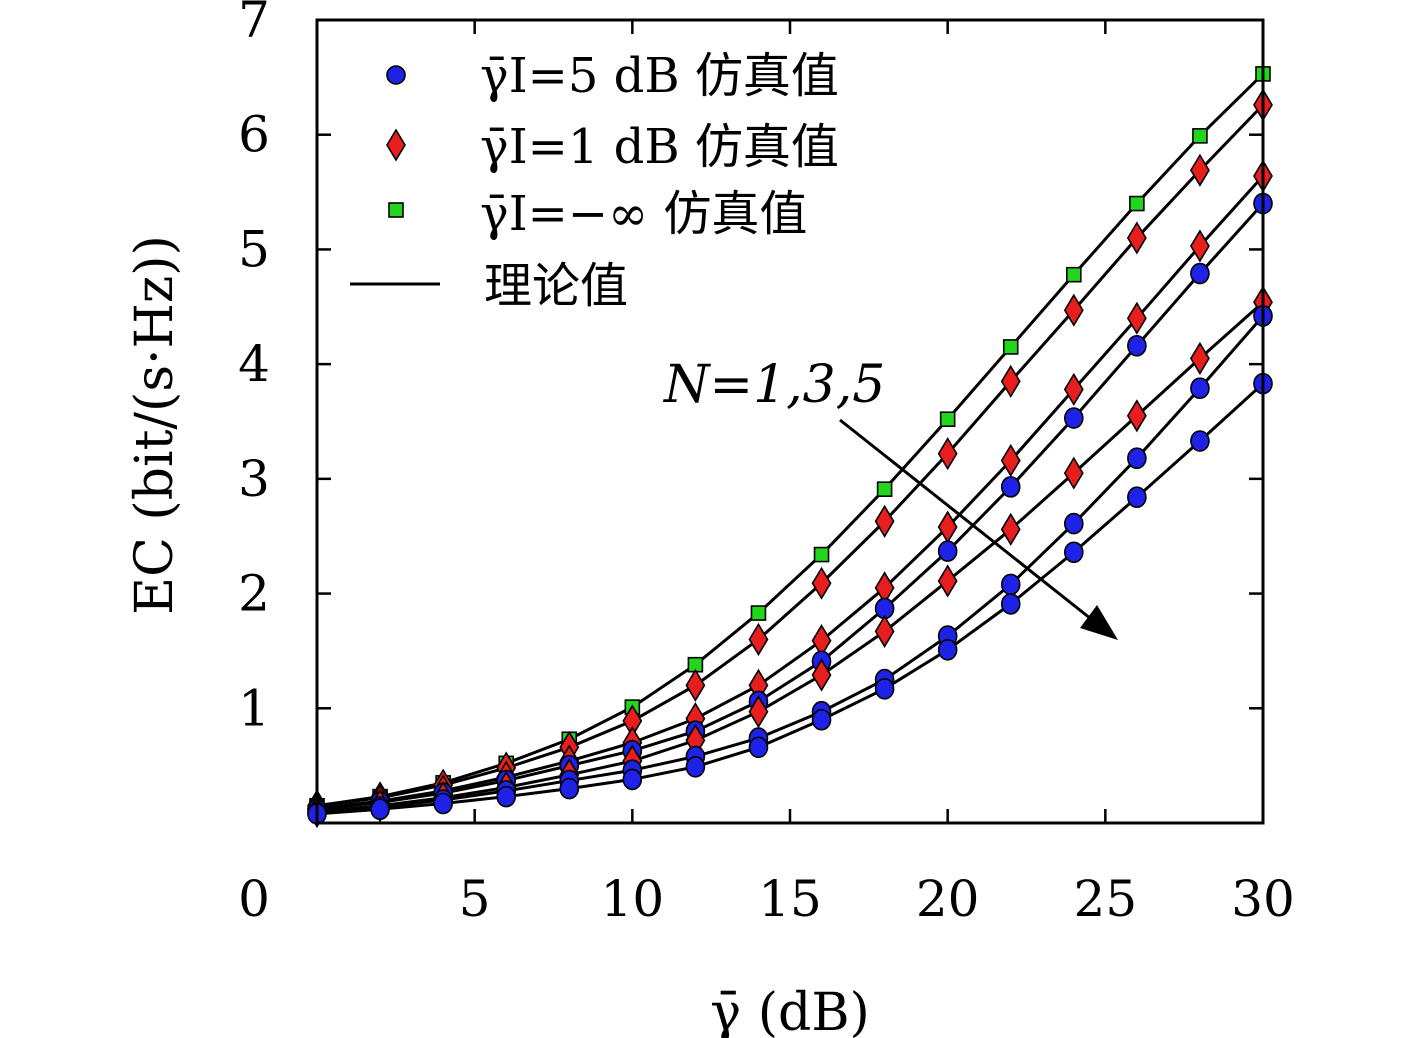 The image size is (1417, 1038). What do you see at coordinates (790, 899) in the screenshot?
I see `x-tick-label: 15` at bounding box center [790, 899].